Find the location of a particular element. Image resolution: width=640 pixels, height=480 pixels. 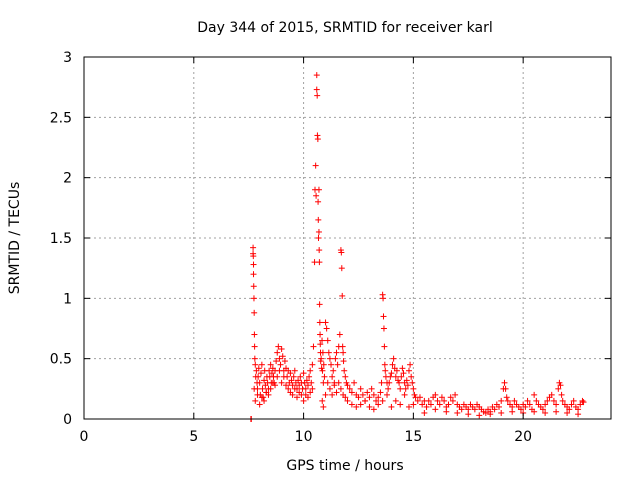

y-tick-label: 3 is located at coordinates (67, 58).